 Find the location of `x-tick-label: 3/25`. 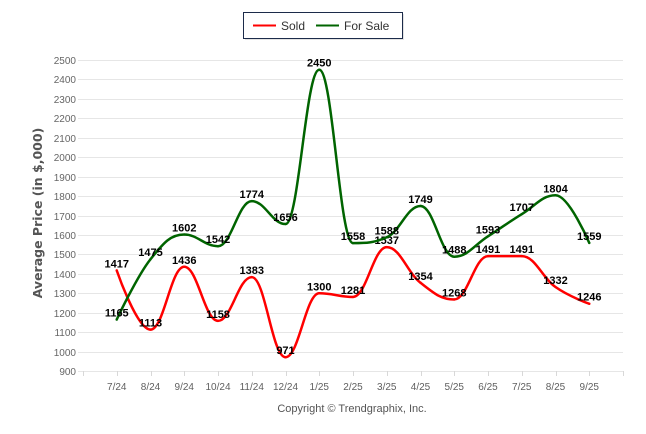

x-tick-label: 3/25 is located at coordinates (387, 387).